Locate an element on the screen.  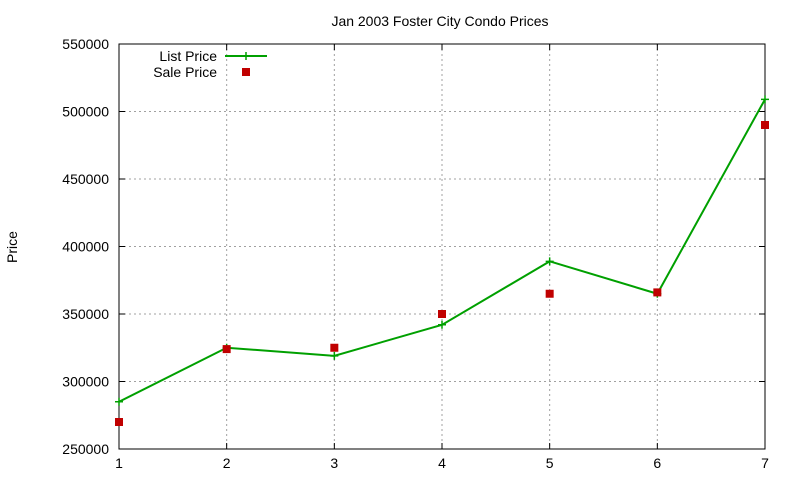
y-tick-label: 450000 is located at coordinates (85, 179).